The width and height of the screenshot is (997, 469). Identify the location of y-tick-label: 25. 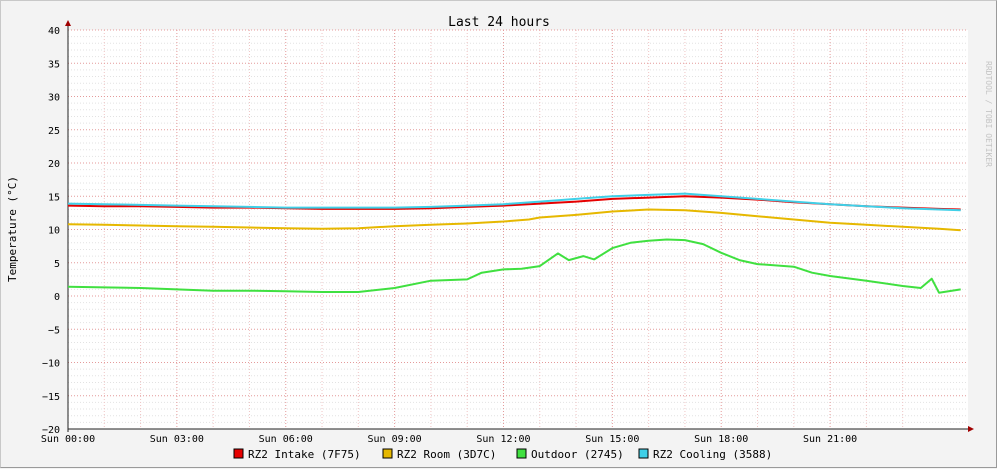
(54, 131).